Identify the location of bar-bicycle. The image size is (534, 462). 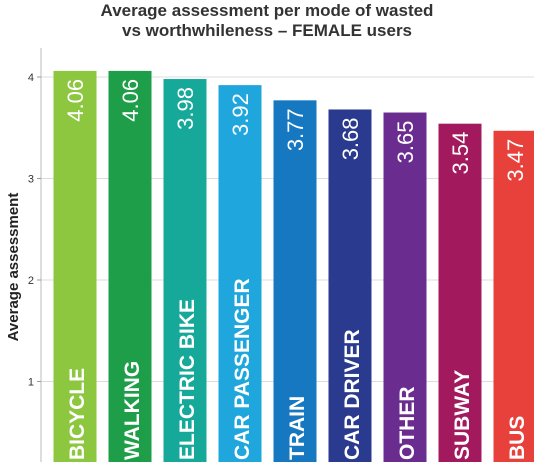
(75, 266).